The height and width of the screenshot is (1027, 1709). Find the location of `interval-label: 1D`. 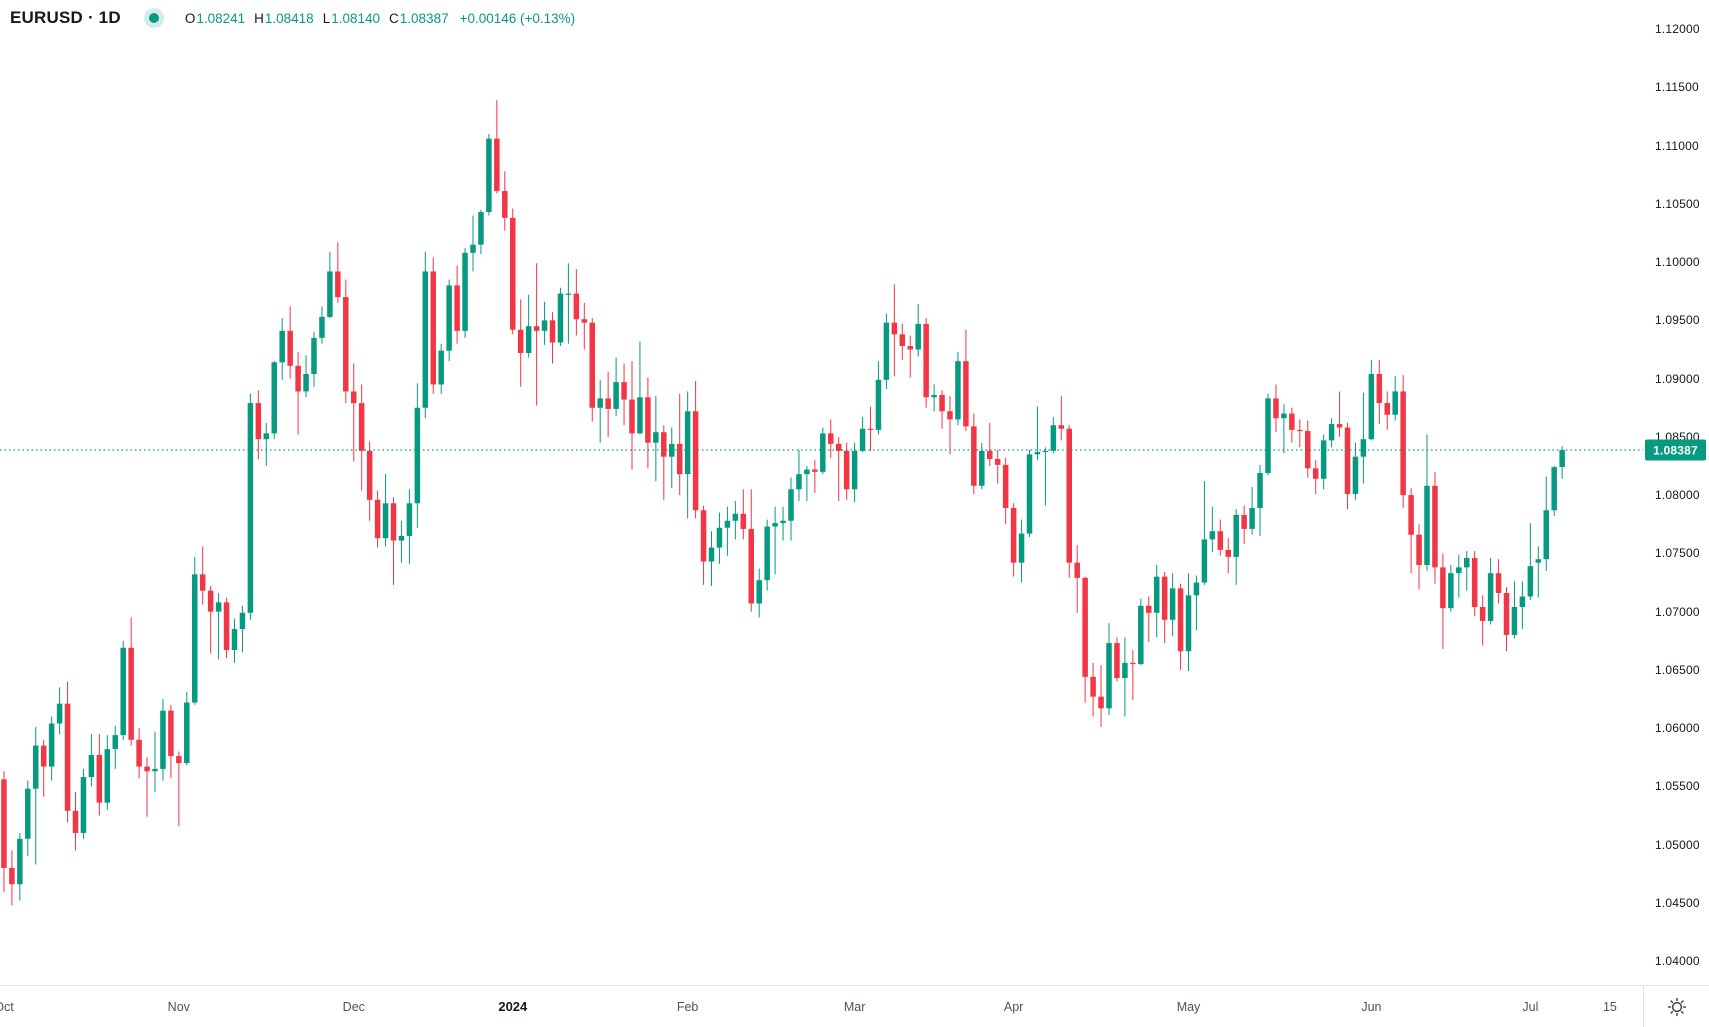

interval-label: 1D is located at coordinates (109, 17).